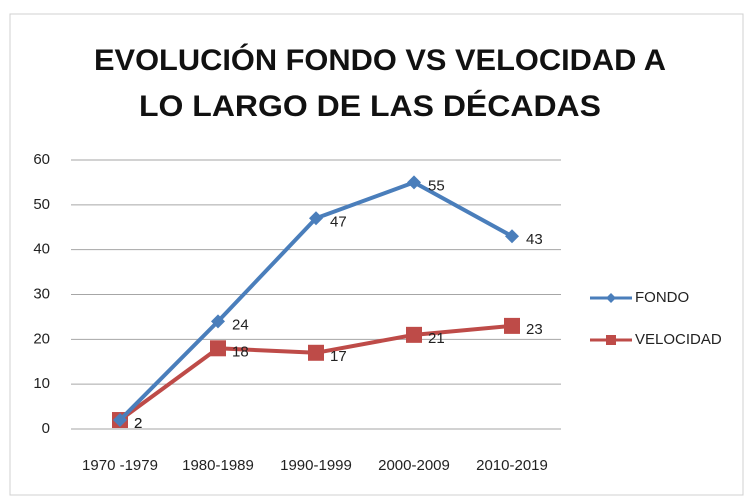  I want to click on legend-label: VELOCIDAD, so click(678, 339).